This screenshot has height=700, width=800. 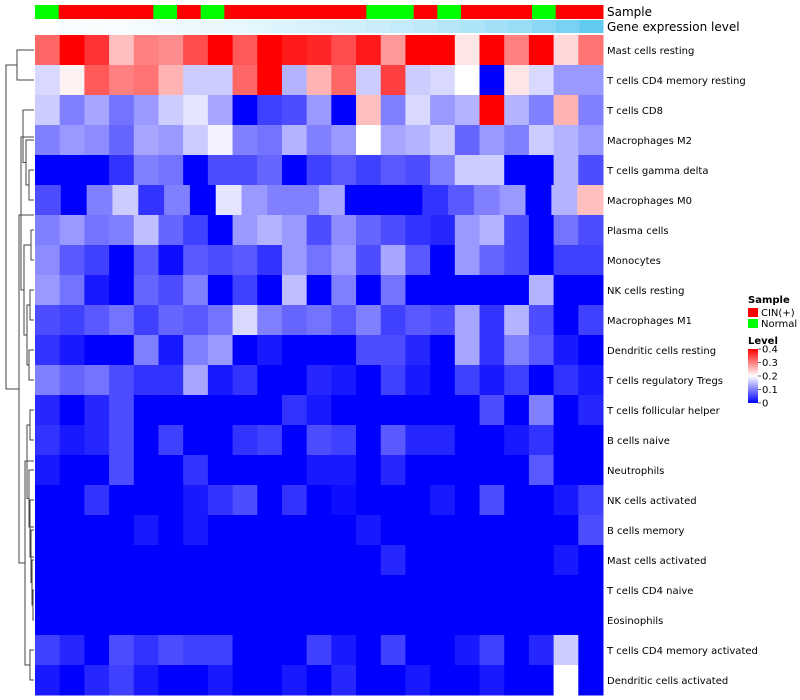 What do you see at coordinates (682, 651) in the screenshot?
I see `row-label: T cells CD4 memory activated` at bounding box center [682, 651].